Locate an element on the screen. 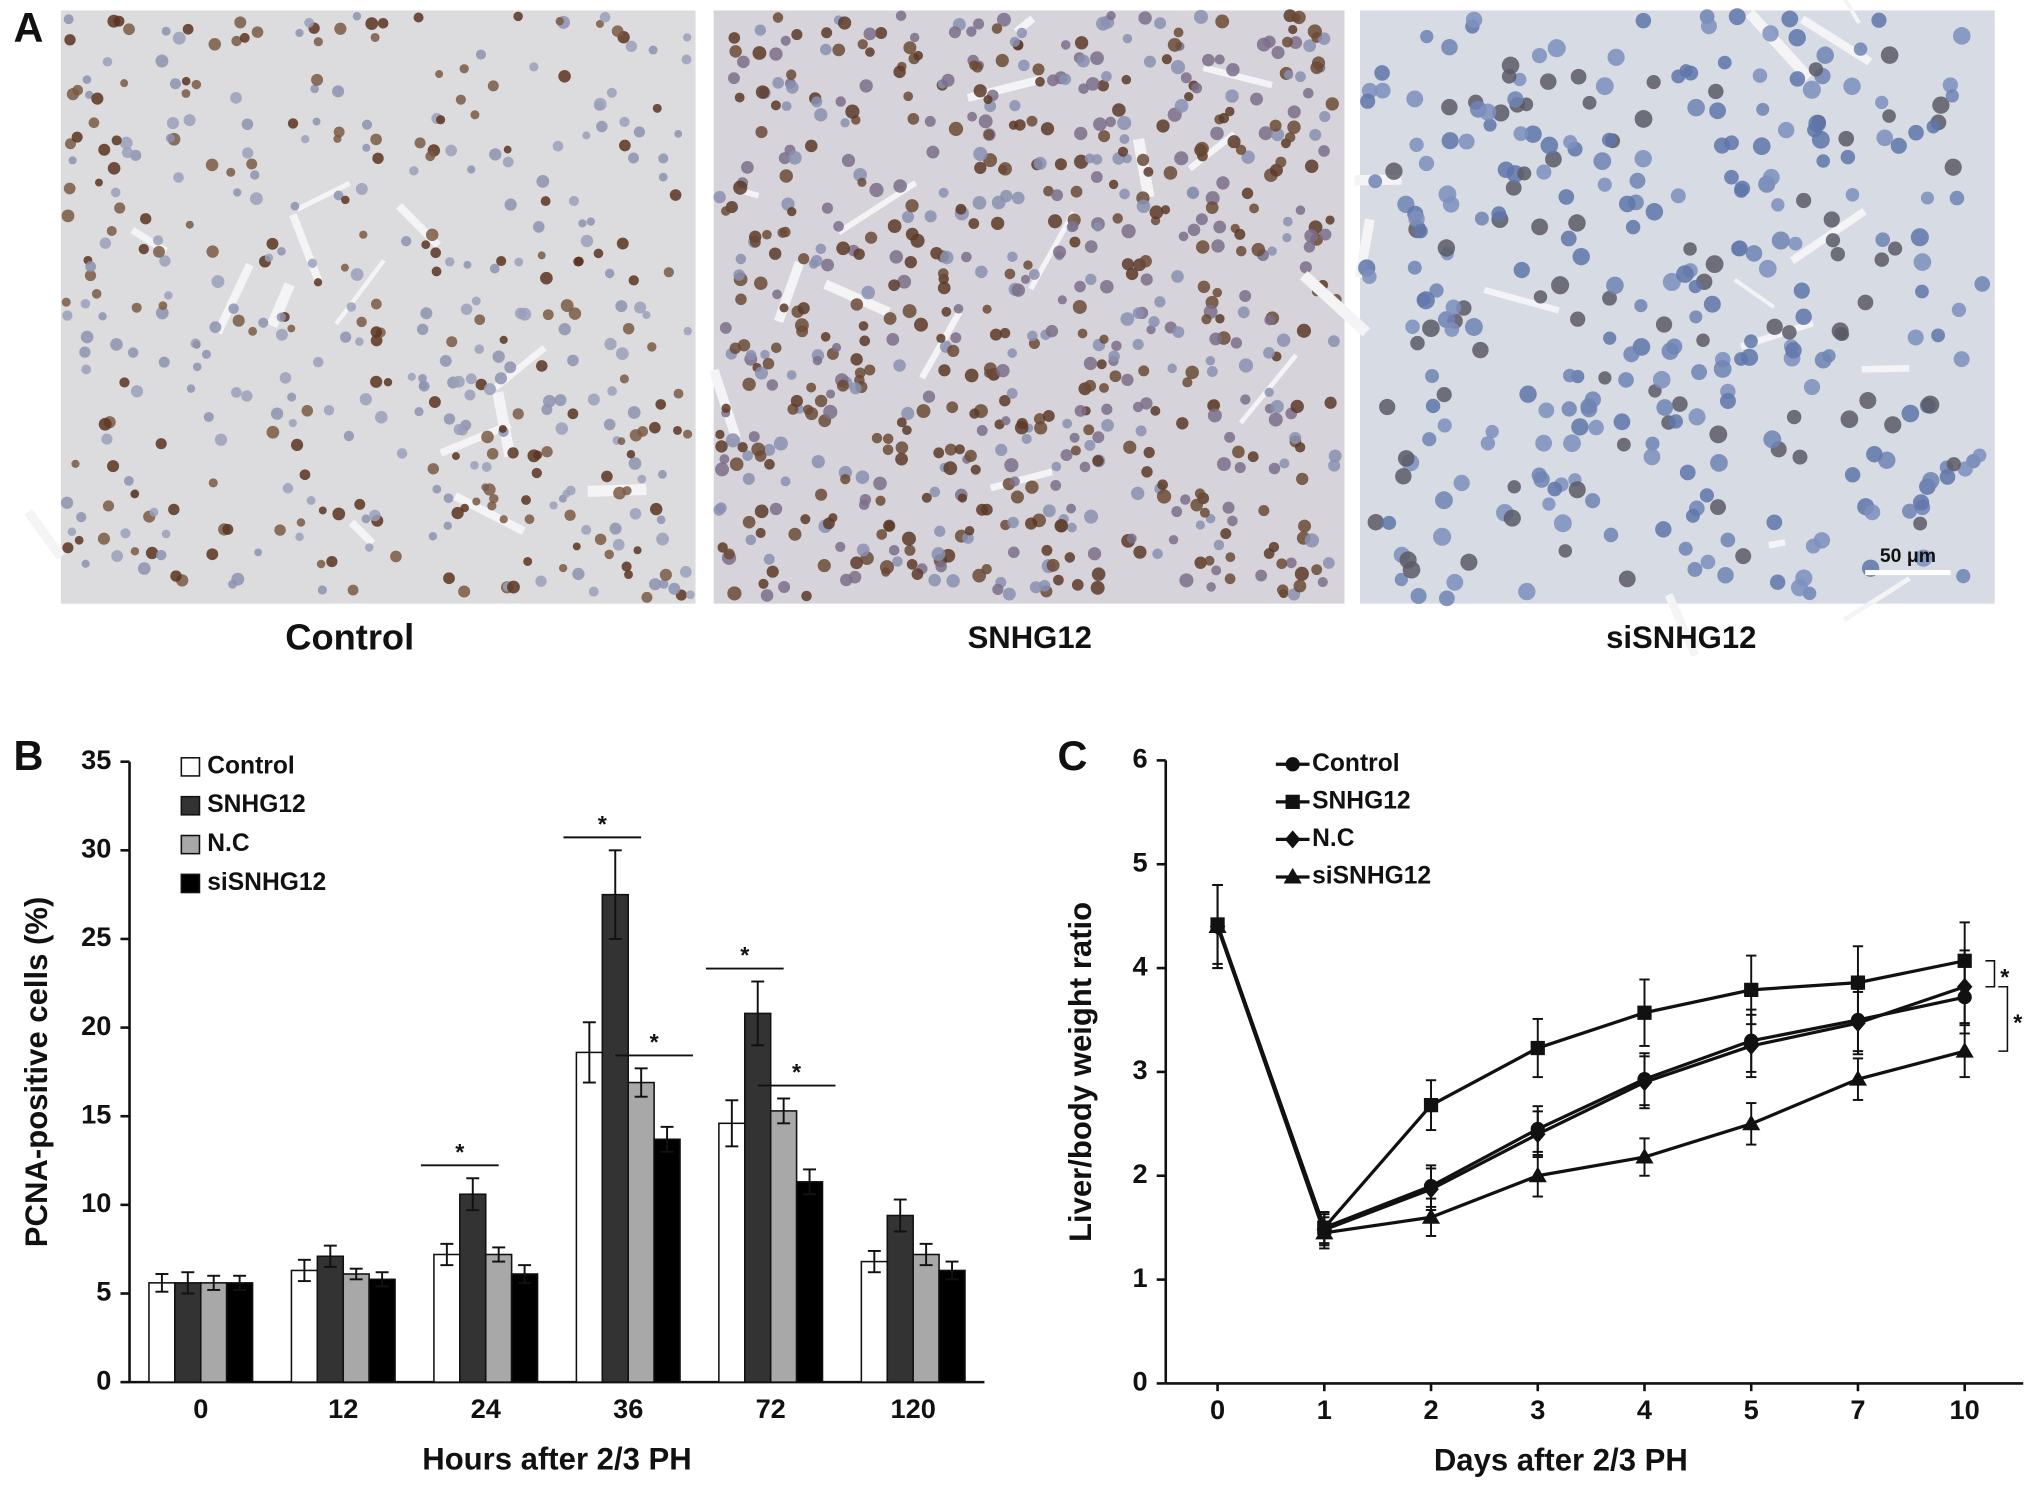  y-tick-label: 1 is located at coordinates (1139, 1277).